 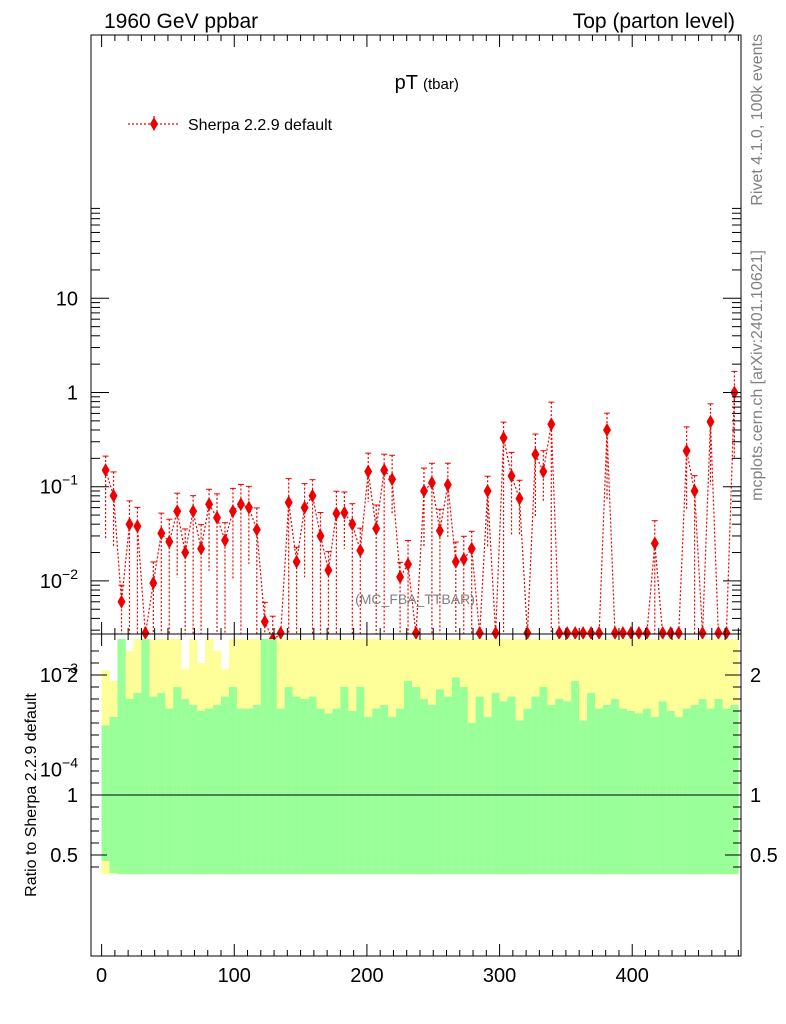 What do you see at coordinates (101, 976) in the screenshot?
I see `x-tick-label: 0` at bounding box center [101, 976].